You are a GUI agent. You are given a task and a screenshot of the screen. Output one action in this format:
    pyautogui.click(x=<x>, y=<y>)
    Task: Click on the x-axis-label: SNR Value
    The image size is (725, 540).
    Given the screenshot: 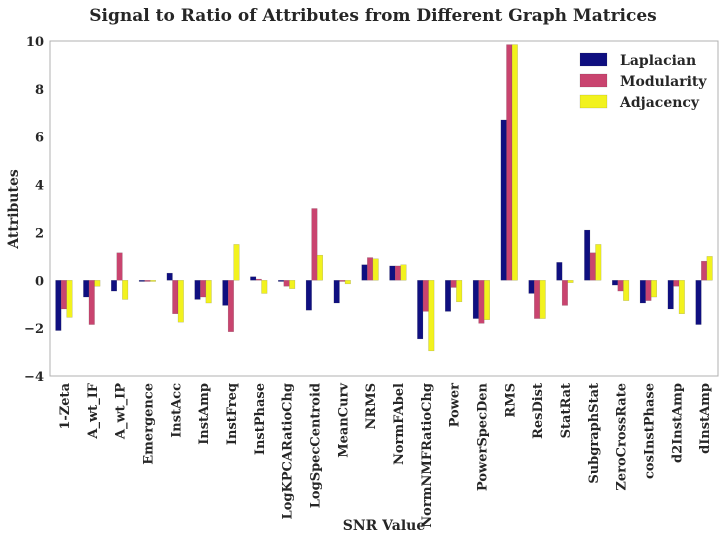 What is the action you would take?
    pyautogui.click(x=384, y=526)
    